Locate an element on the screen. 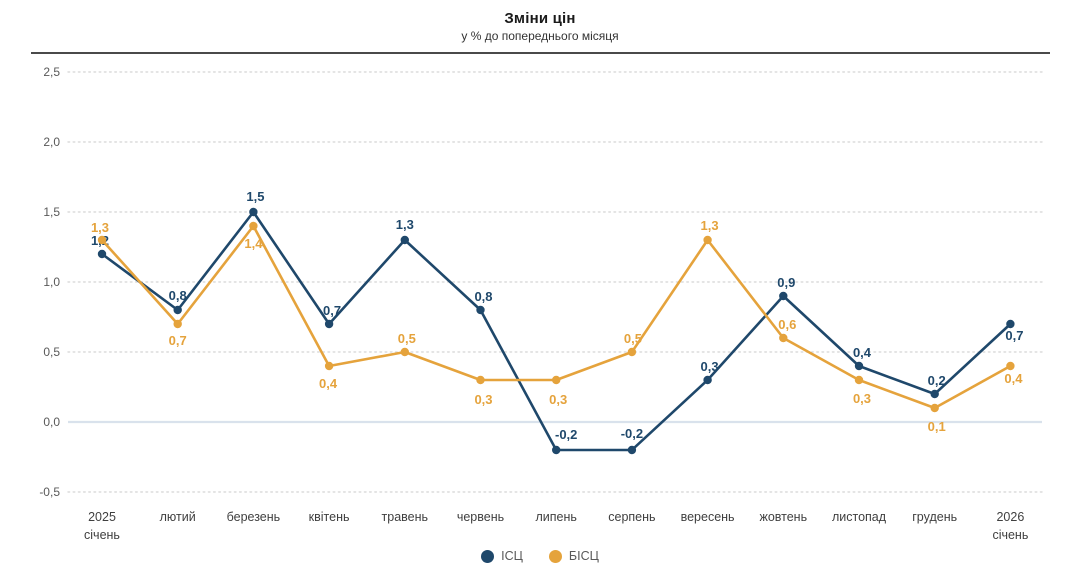 Image resolution: width=1080 pixels, height=579 pixels. y-tick-label: 2,0 is located at coordinates (51, 142).